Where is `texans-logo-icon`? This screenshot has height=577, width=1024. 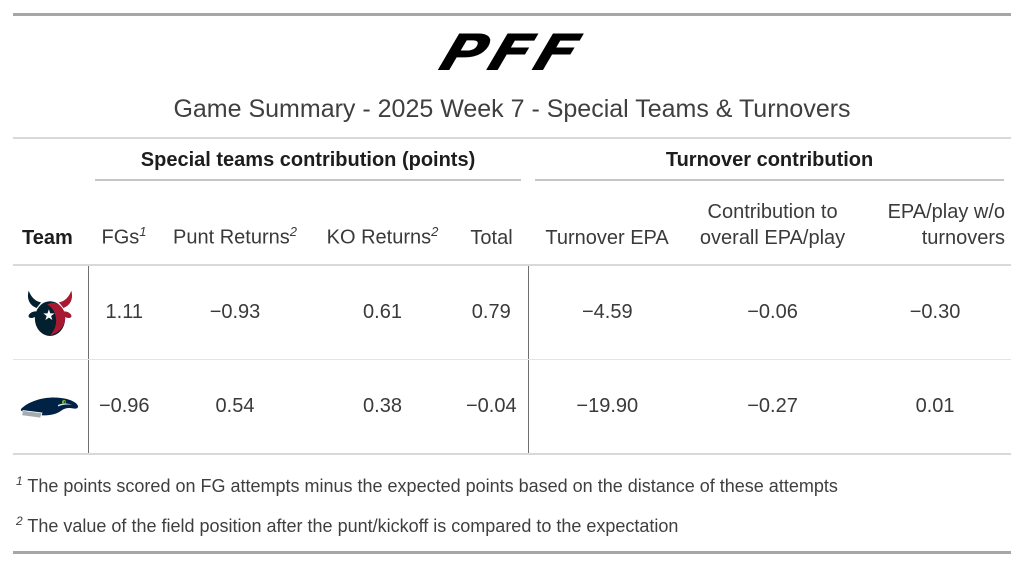
texans-logo-icon is located at coordinates (50, 313).